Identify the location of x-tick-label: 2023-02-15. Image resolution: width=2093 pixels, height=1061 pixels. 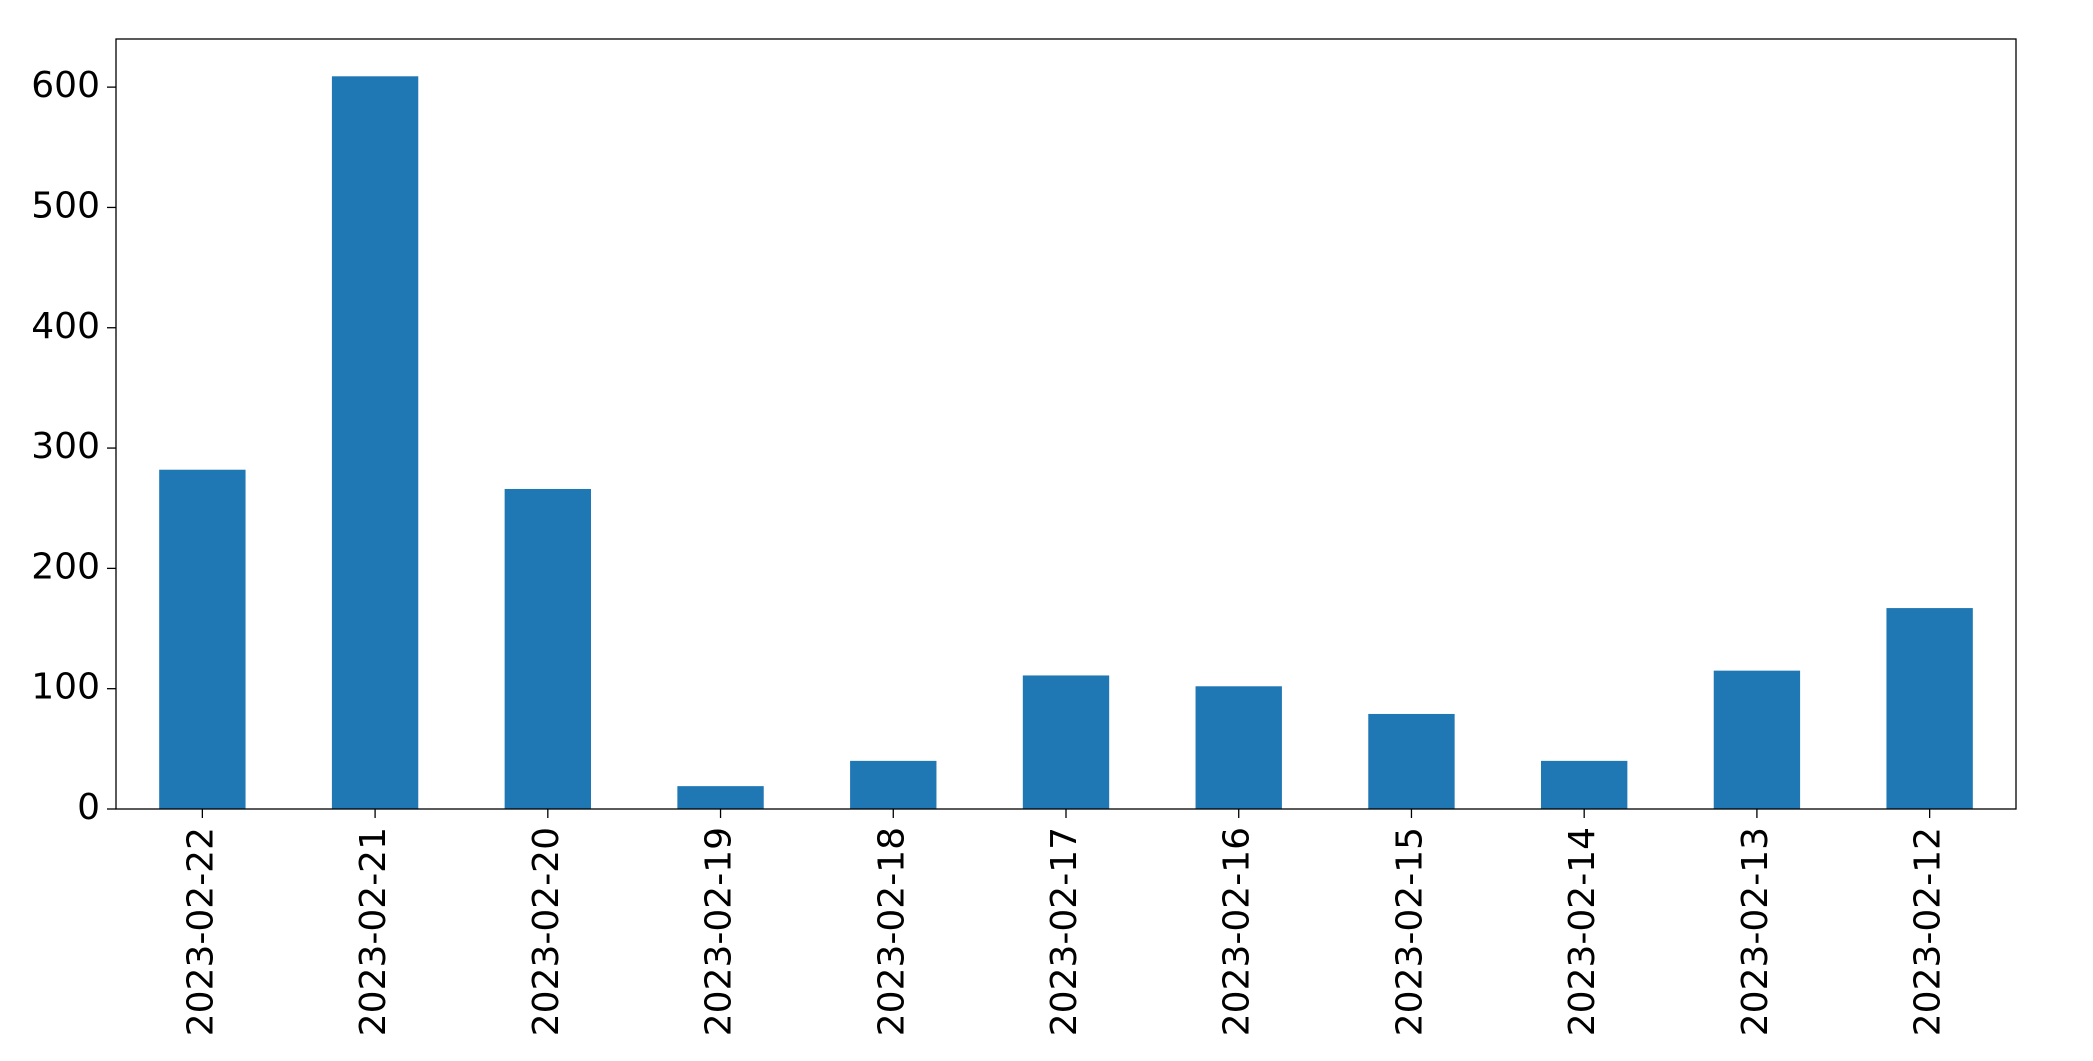
(1409, 931).